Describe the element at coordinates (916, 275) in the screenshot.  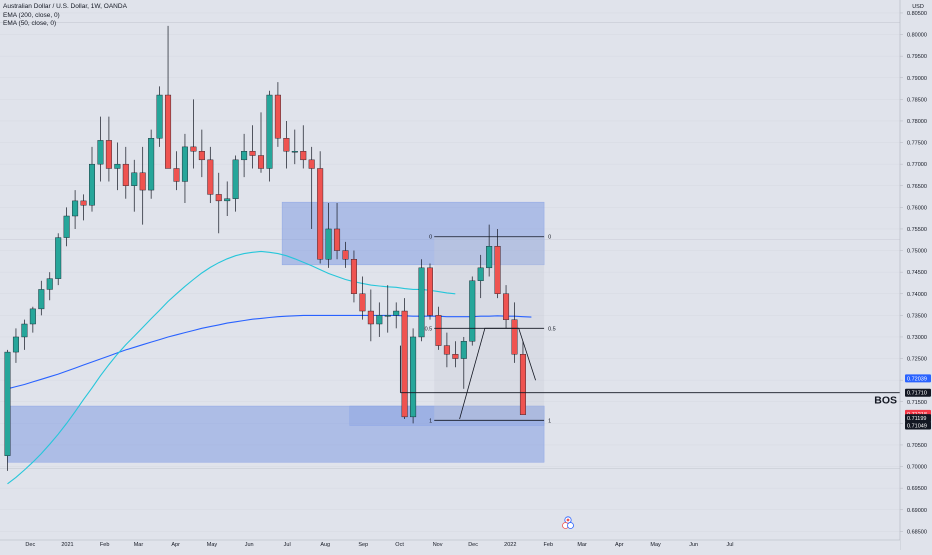
I see `price-axis` at that location.